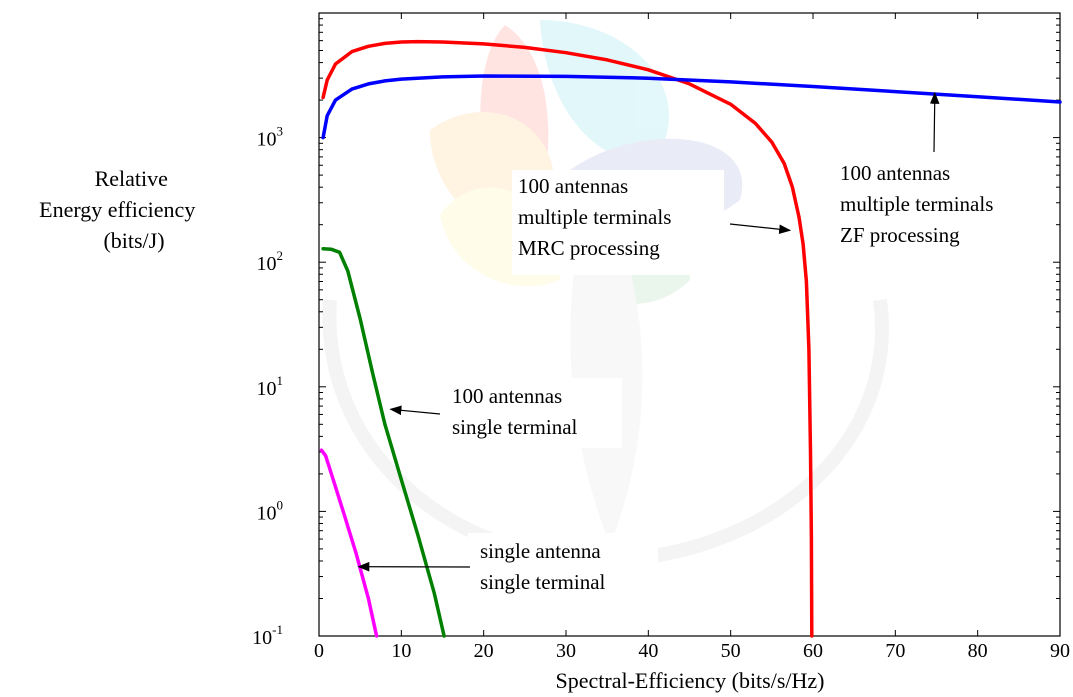 The height and width of the screenshot is (697, 1073). I want to click on x-tick-label: 80, so click(978, 651).